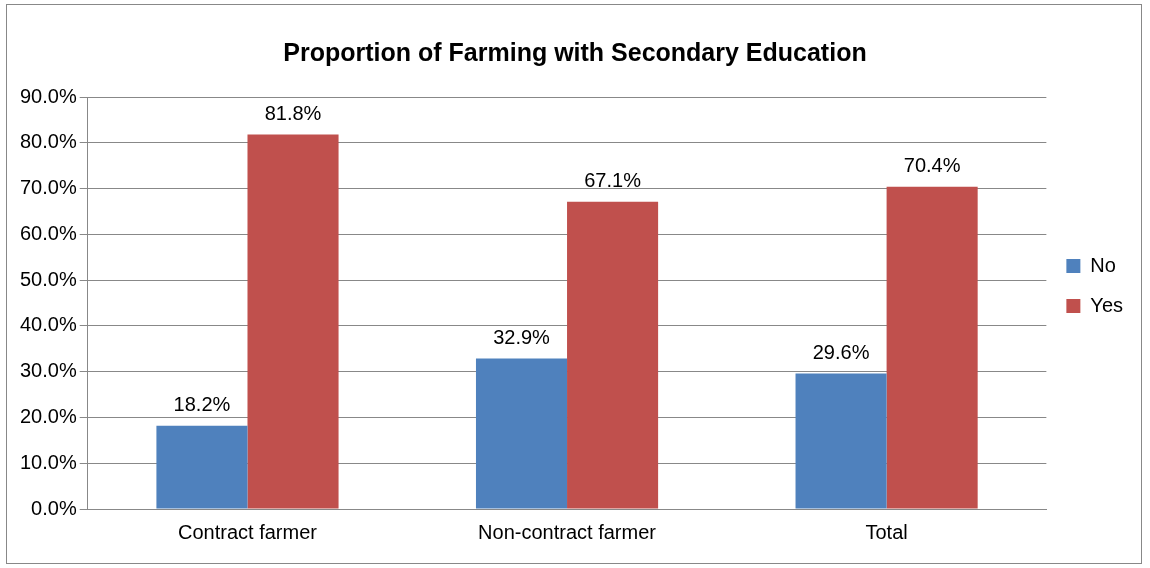 The width and height of the screenshot is (1150, 568). What do you see at coordinates (48, 232) in the screenshot?
I see `y-tick-label: 60.0%` at bounding box center [48, 232].